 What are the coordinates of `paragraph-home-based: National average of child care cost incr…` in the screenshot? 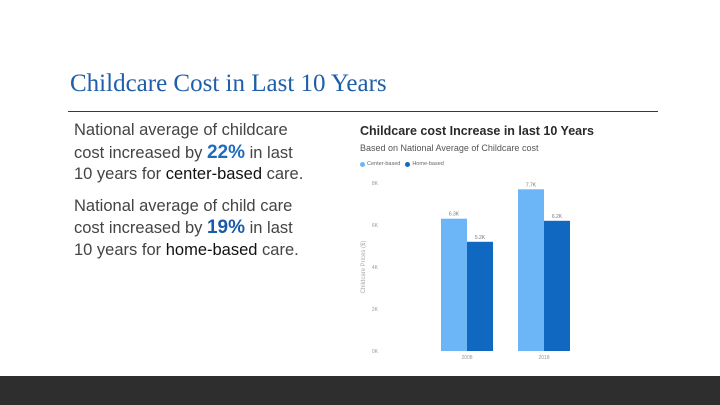 It's located at (194, 229).